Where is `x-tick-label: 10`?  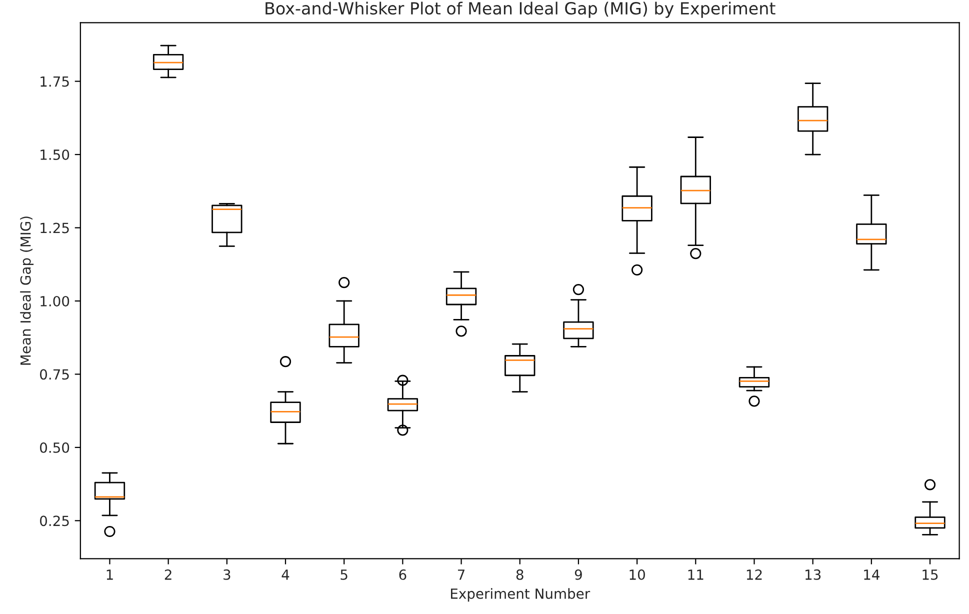 x-tick-label: 10 is located at coordinates (637, 574).